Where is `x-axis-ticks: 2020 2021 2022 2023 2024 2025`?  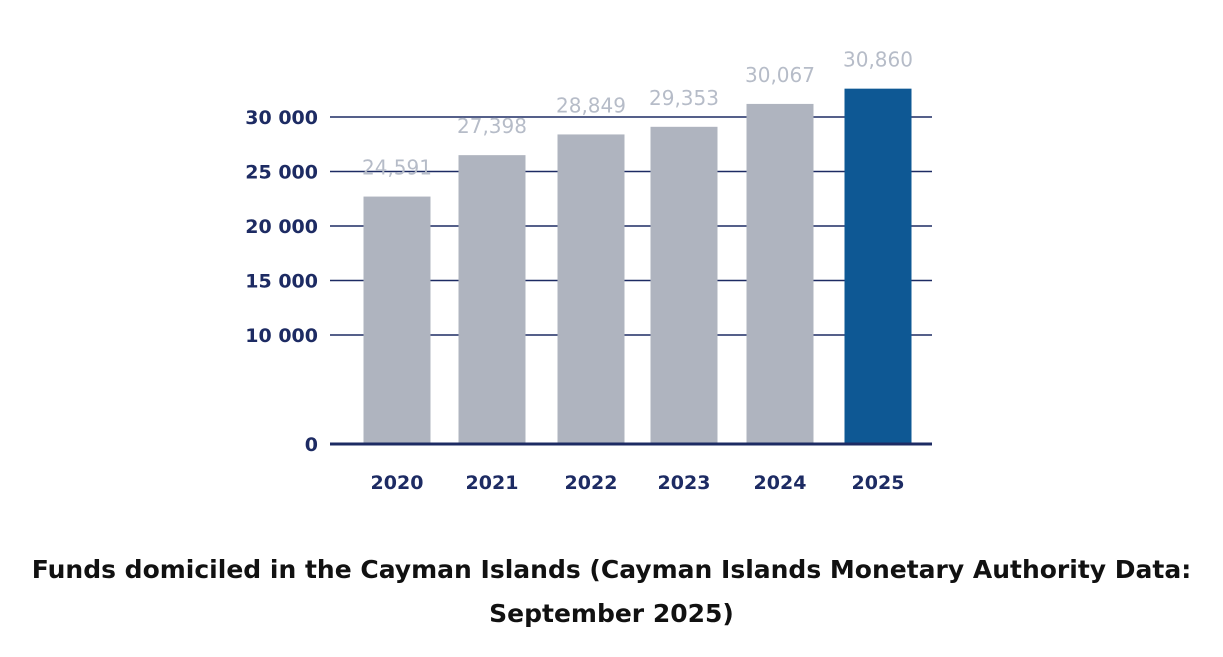
x-axis-ticks: 2020 2021 2022 2023 2024 2025 is located at coordinates (638, 483).